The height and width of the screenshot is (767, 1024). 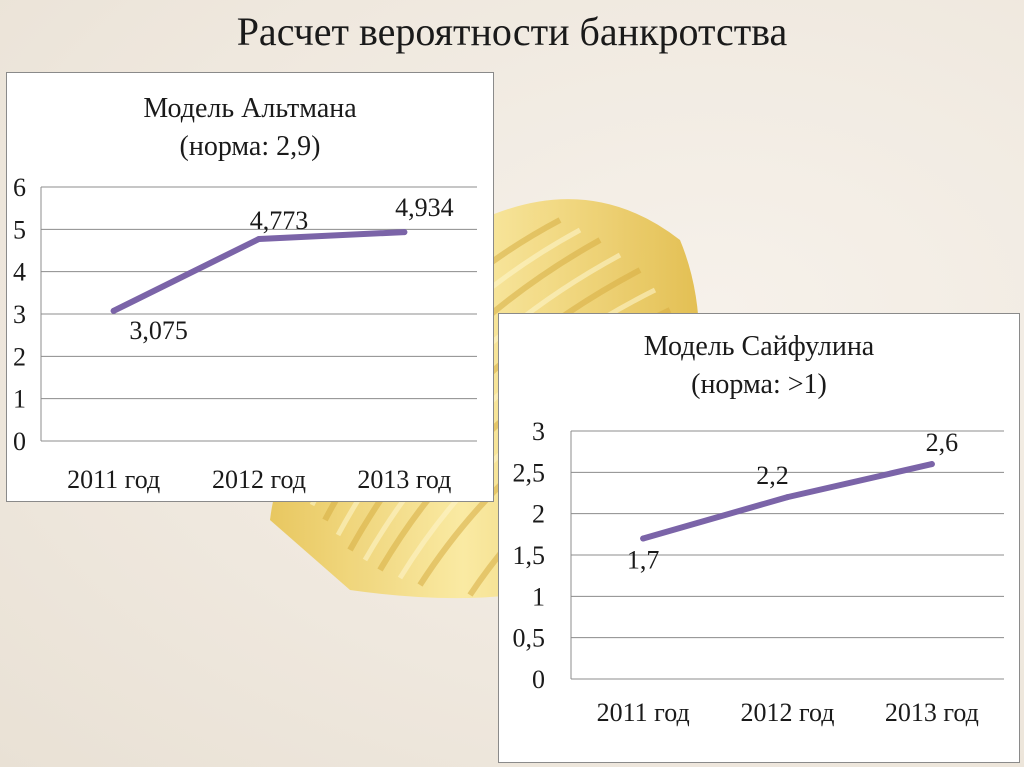 I want to click on altman-y-tick-label: 1, so click(x=19, y=399).